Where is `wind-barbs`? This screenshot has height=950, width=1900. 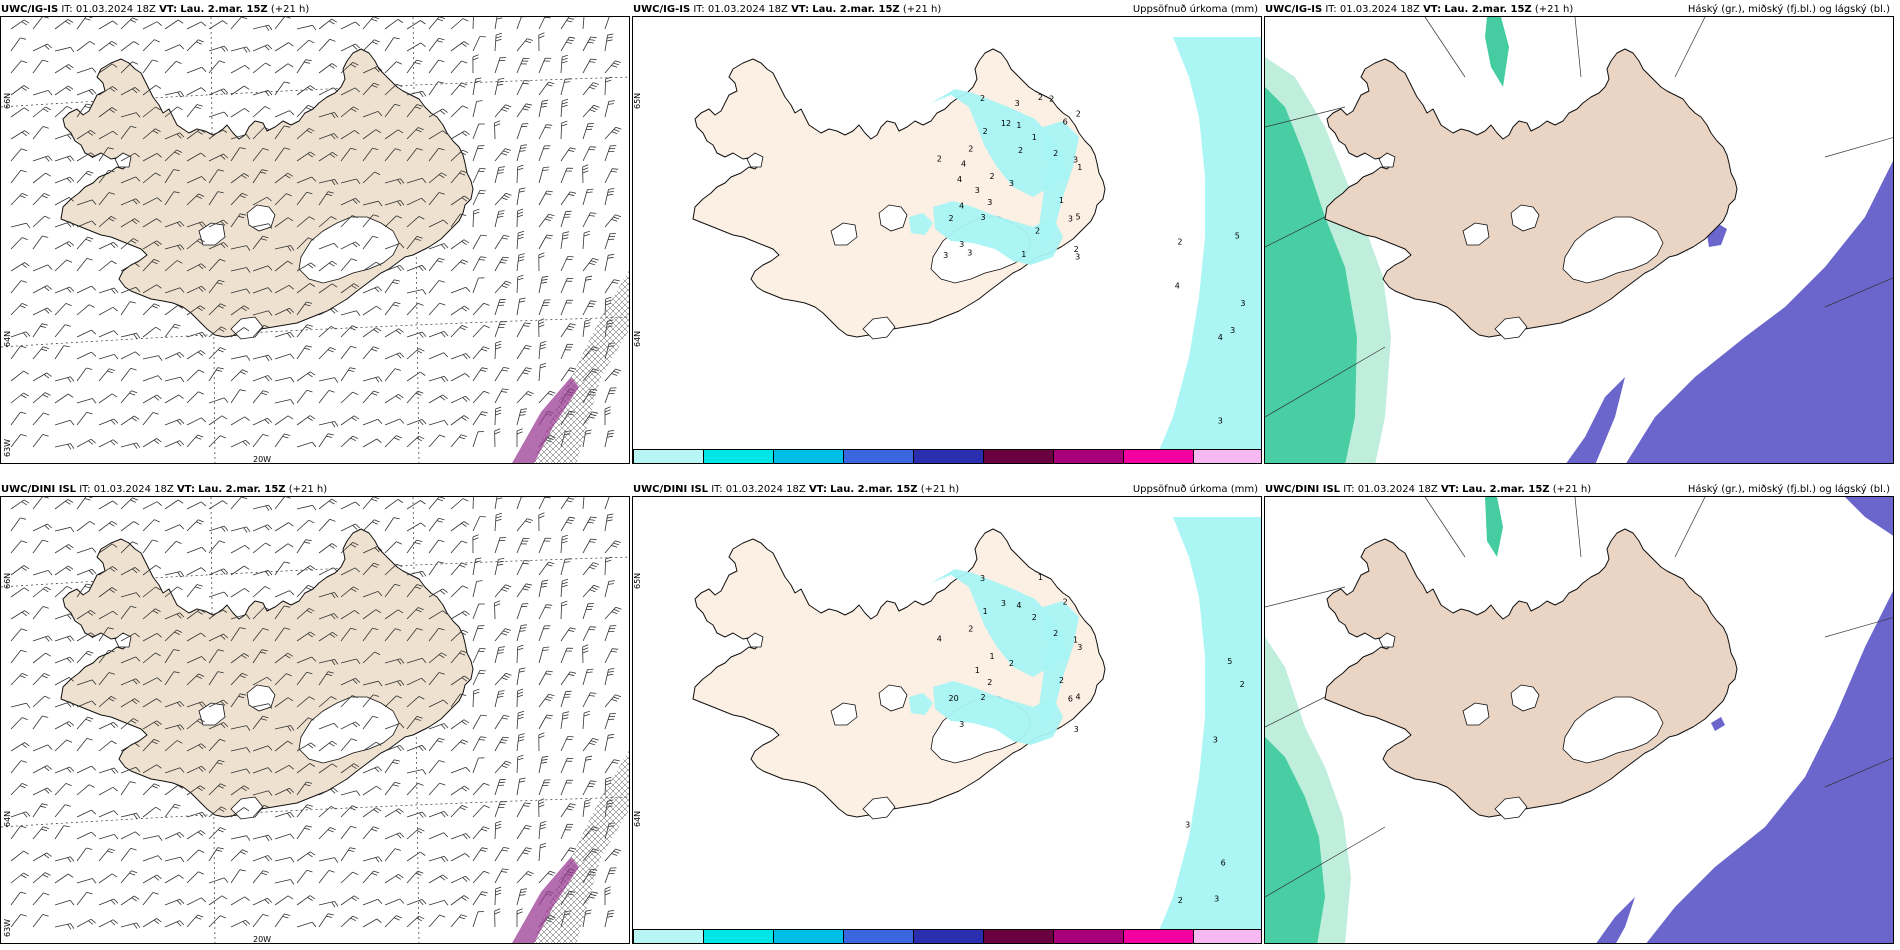
wind-barbs is located at coordinates (316, 713).